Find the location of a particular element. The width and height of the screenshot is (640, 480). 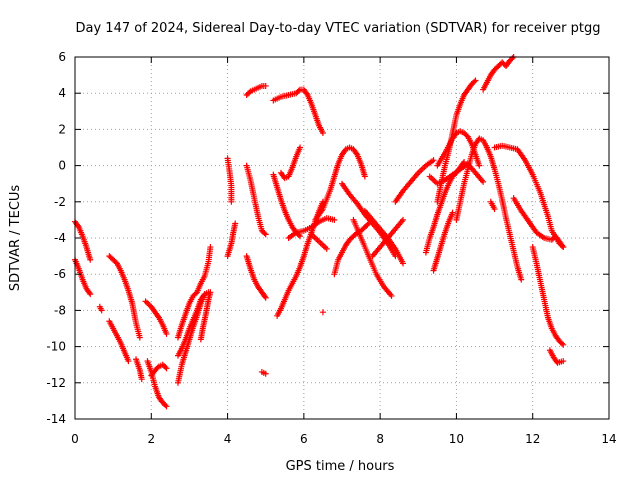

x-tick-label: 6 is located at coordinates (304, 439).